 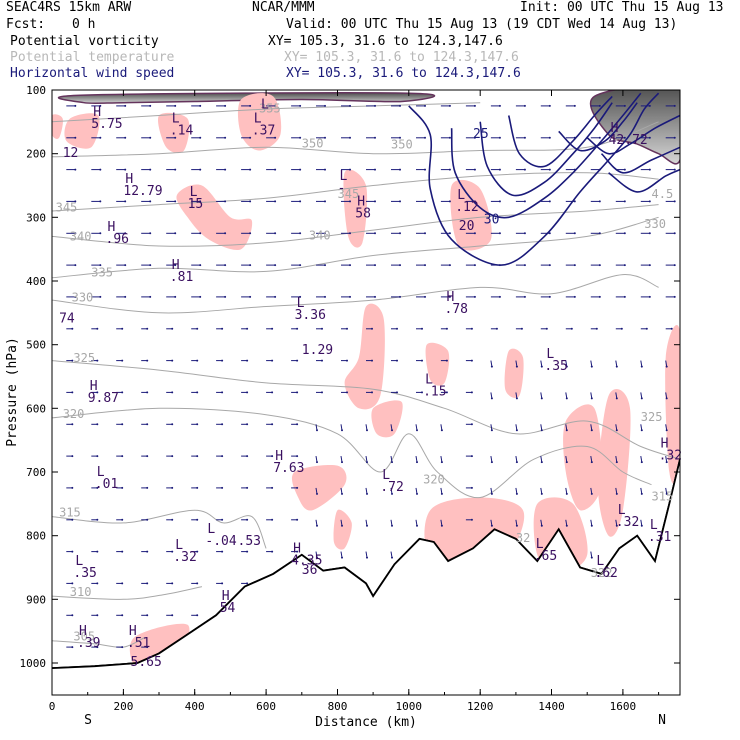 I want to click on y-tick-label: 1000, so click(x=33, y=663).